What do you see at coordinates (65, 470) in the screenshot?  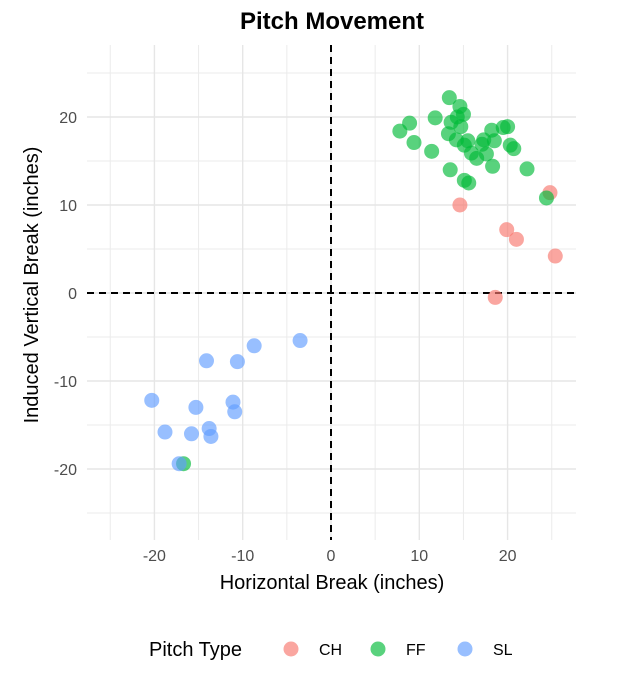 I see `y-tick-label: -20` at bounding box center [65, 470].